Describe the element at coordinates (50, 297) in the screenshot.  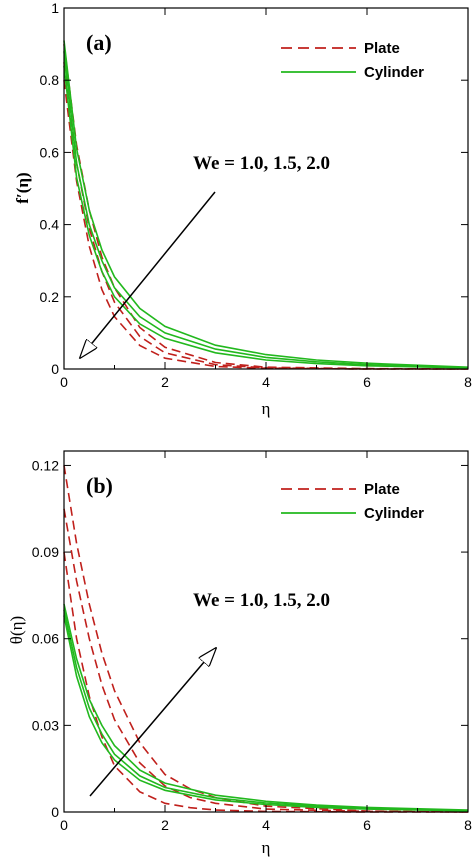
I see `y-tick-label: 0.2` at that location.